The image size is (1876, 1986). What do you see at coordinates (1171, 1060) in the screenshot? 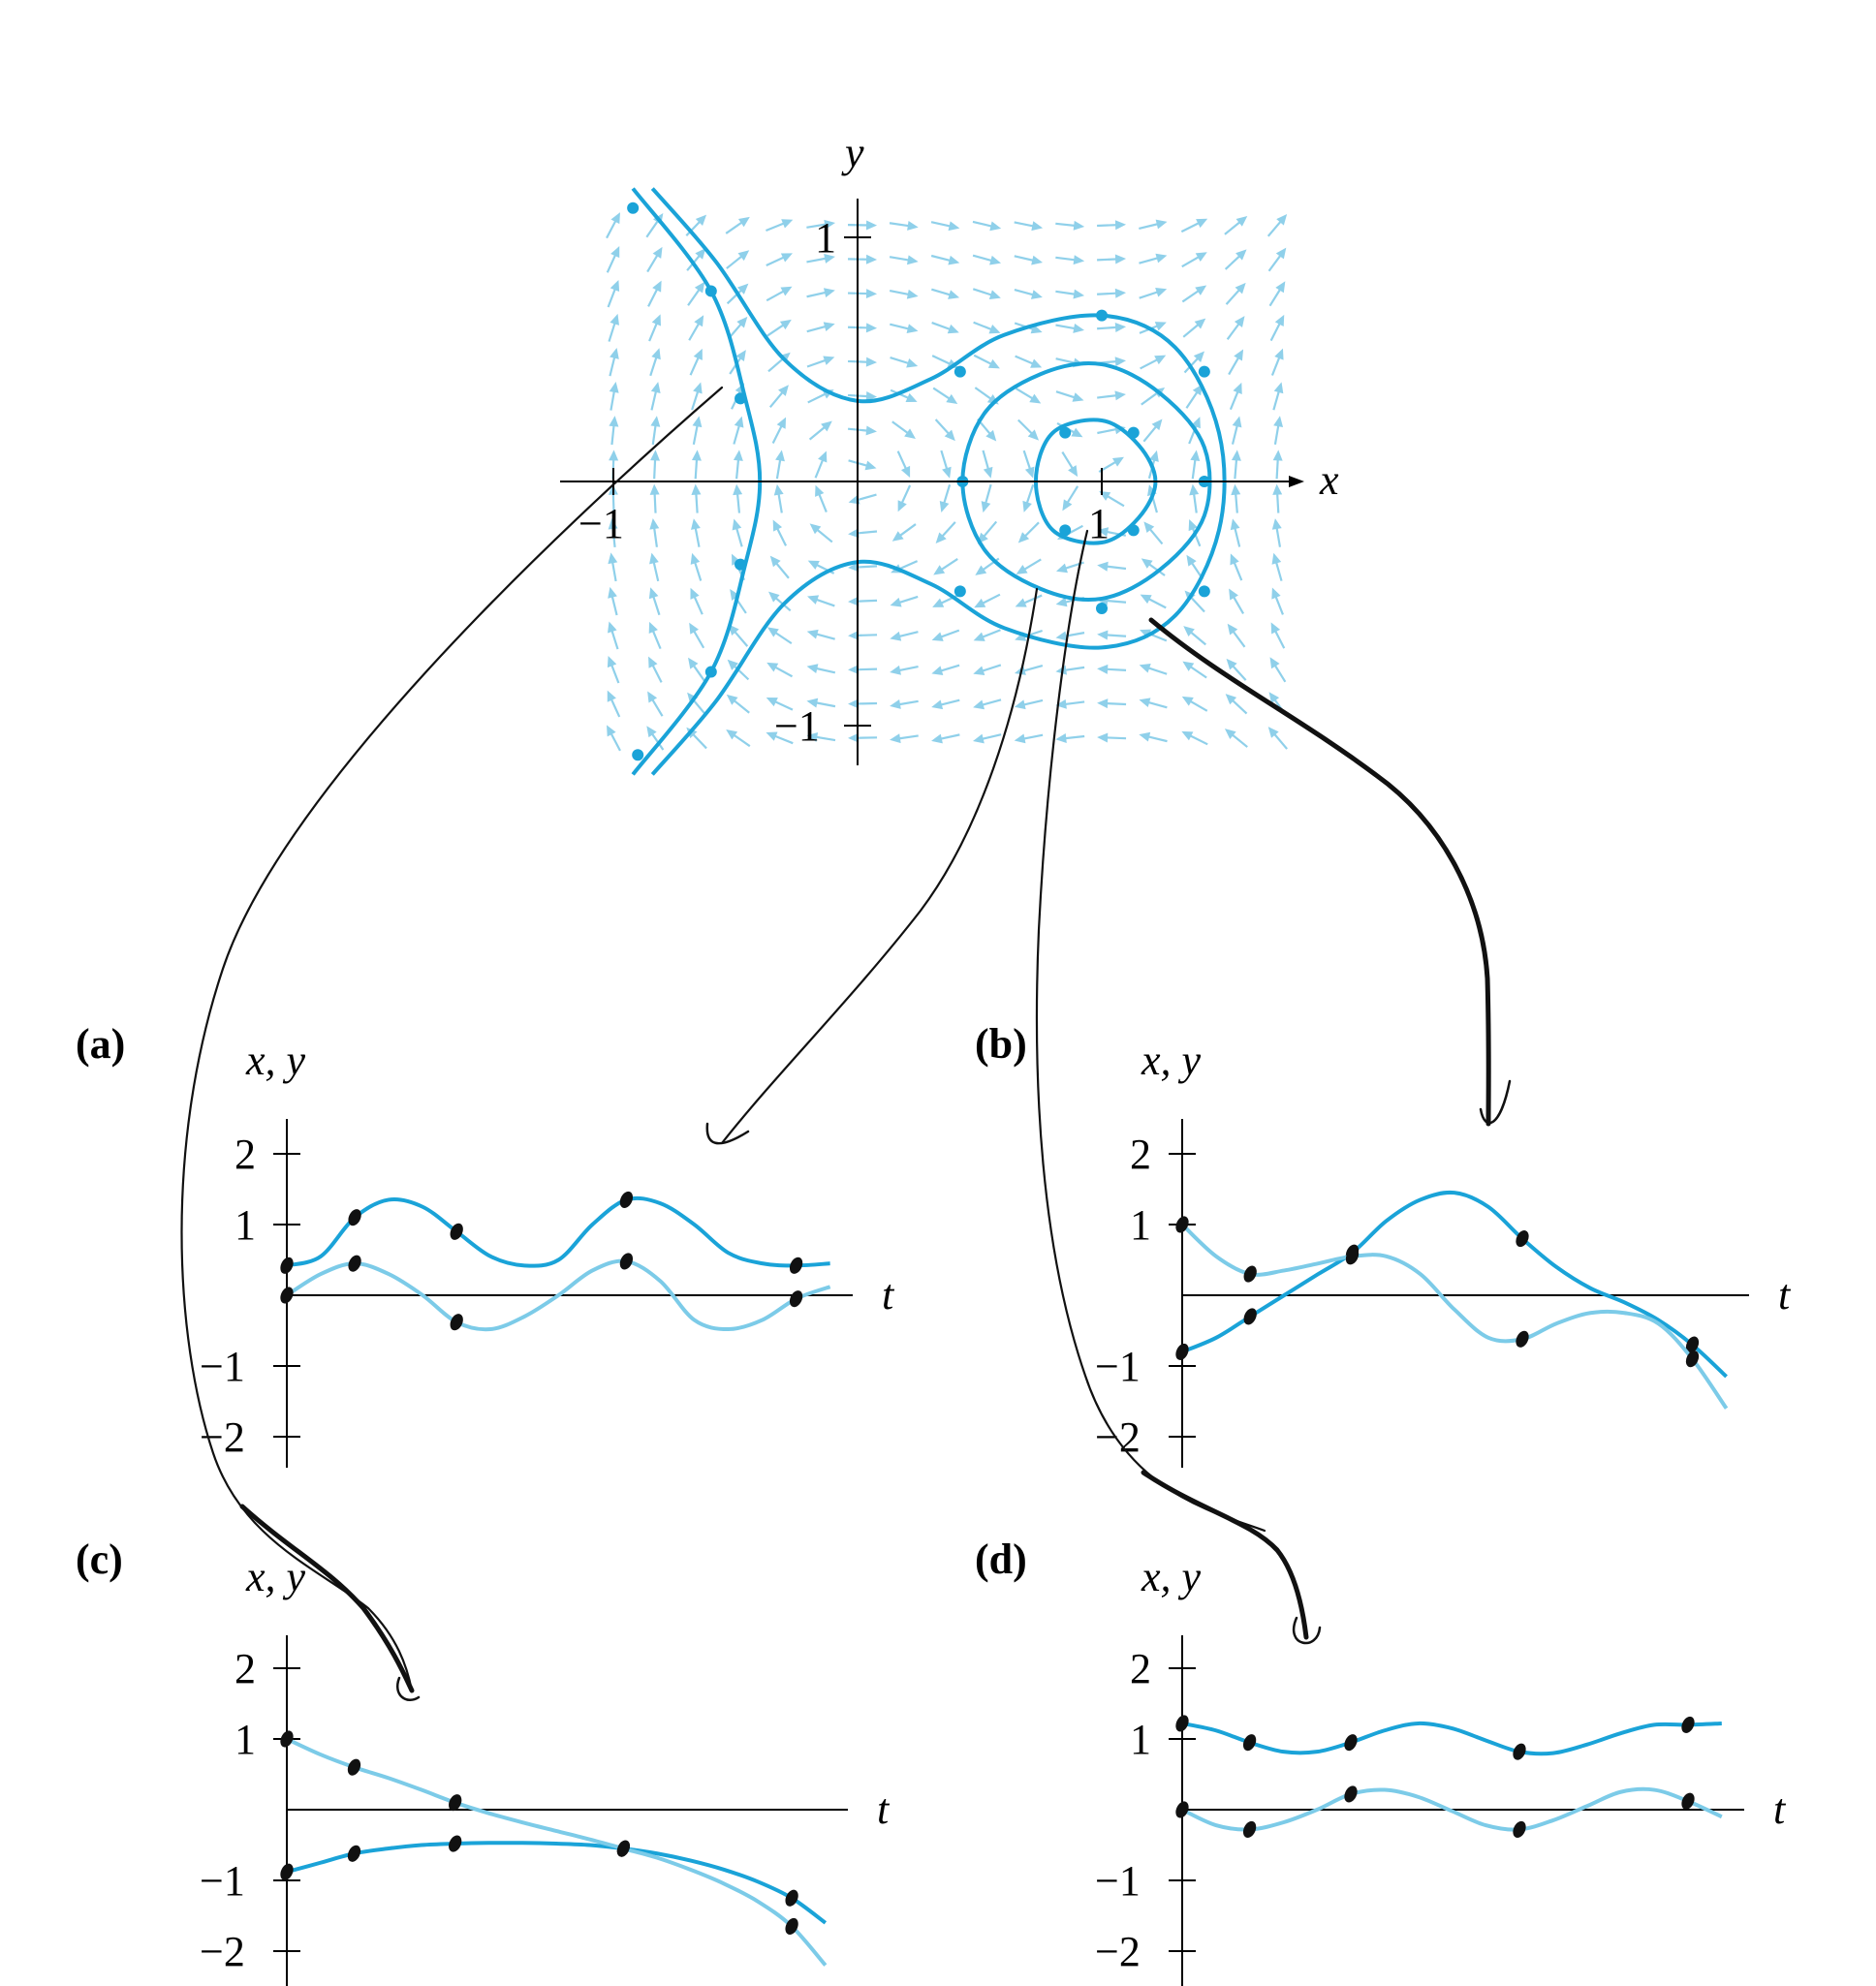
I see `panel-b-y-label: x, y` at bounding box center [1171, 1060].